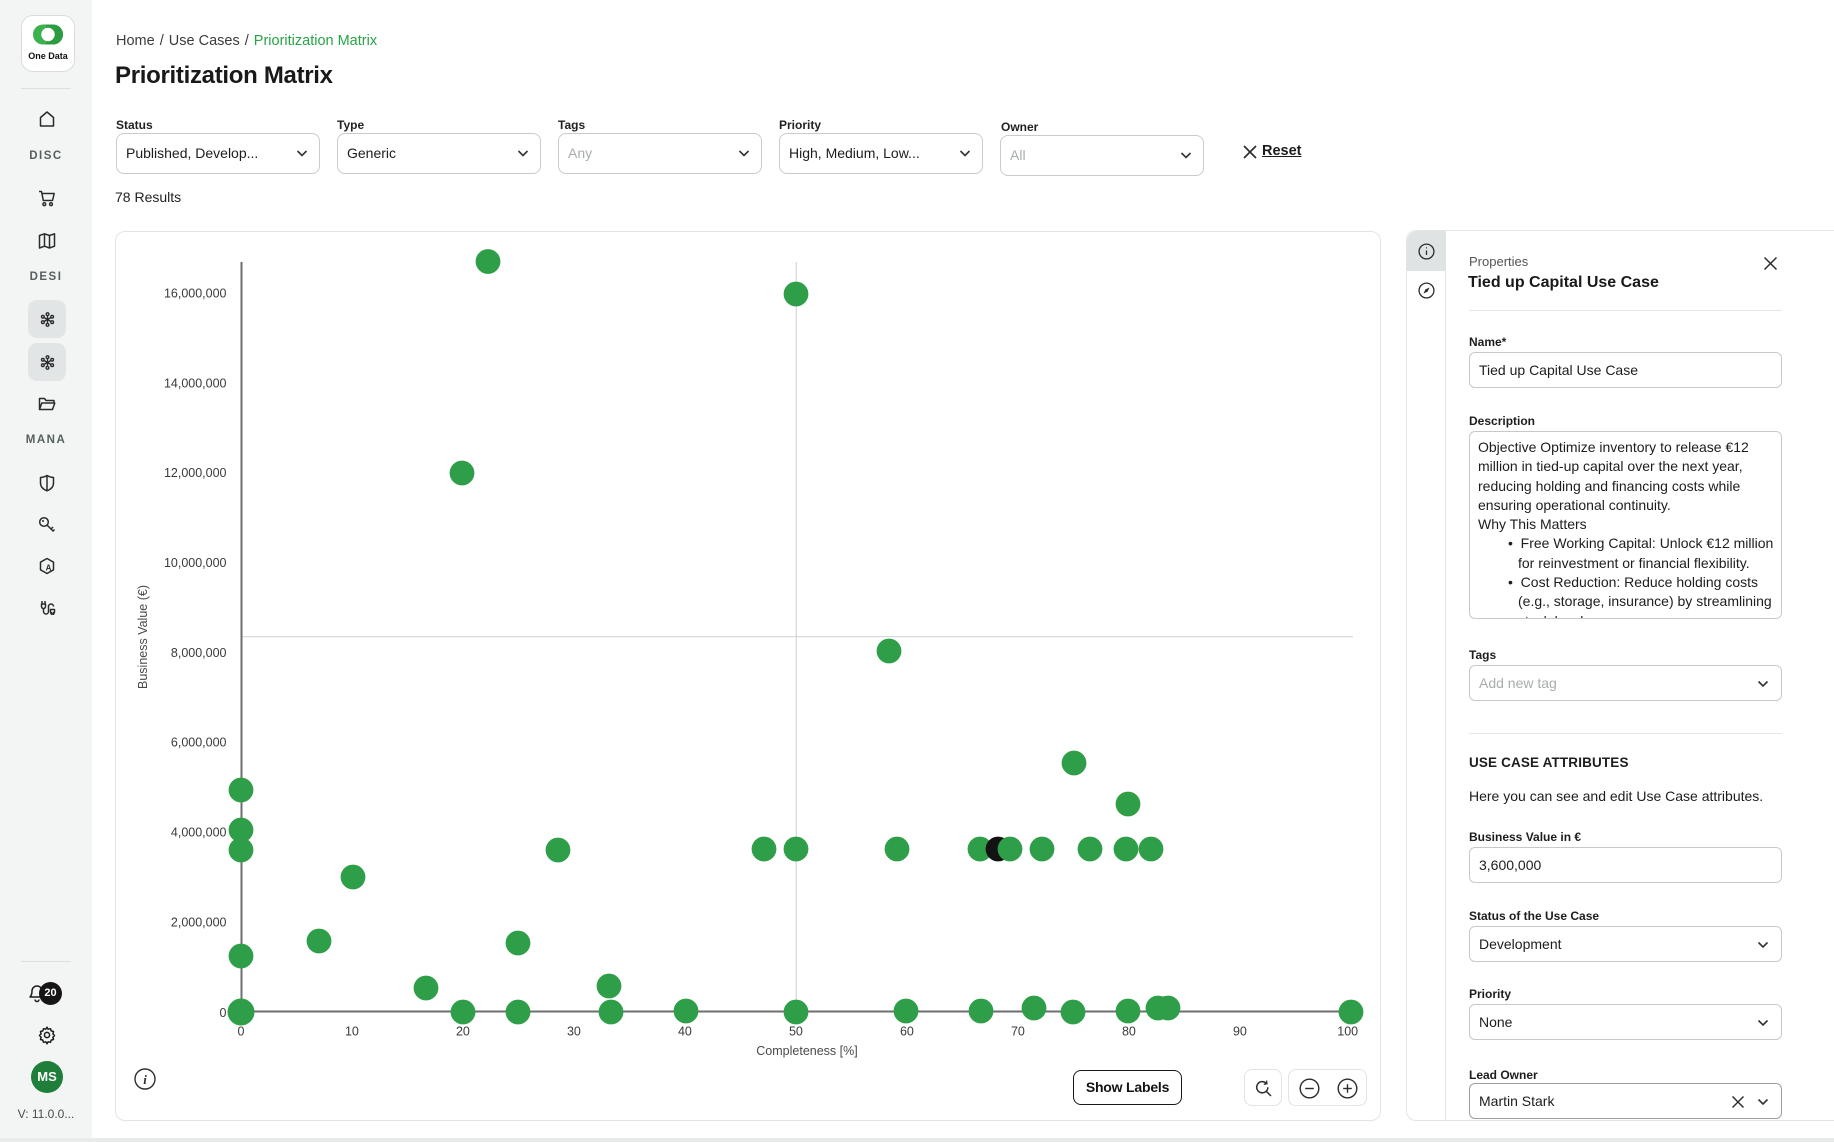  I want to click on svg-text: 4,000,000, so click(199, 833).